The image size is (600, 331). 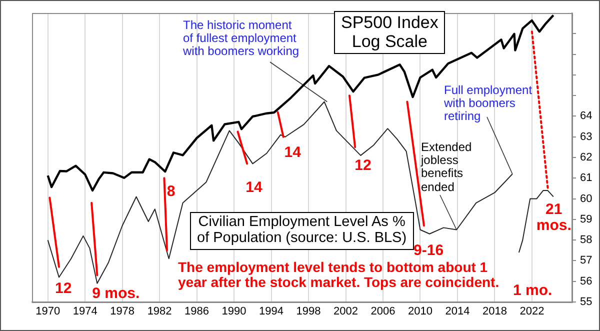 I want to click on x-tick-label: 1974, so click(x=85, y=312).